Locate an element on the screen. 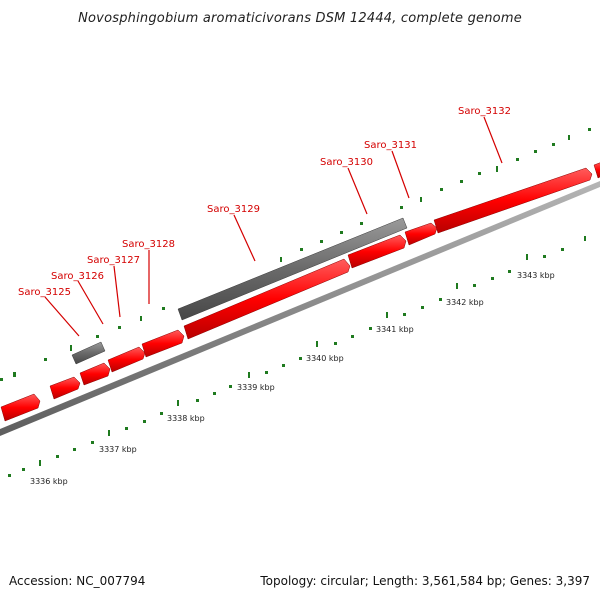 This screenshot has width=600, height=600. scale-label: 3341 kbp is located at coordinates (395, 329).